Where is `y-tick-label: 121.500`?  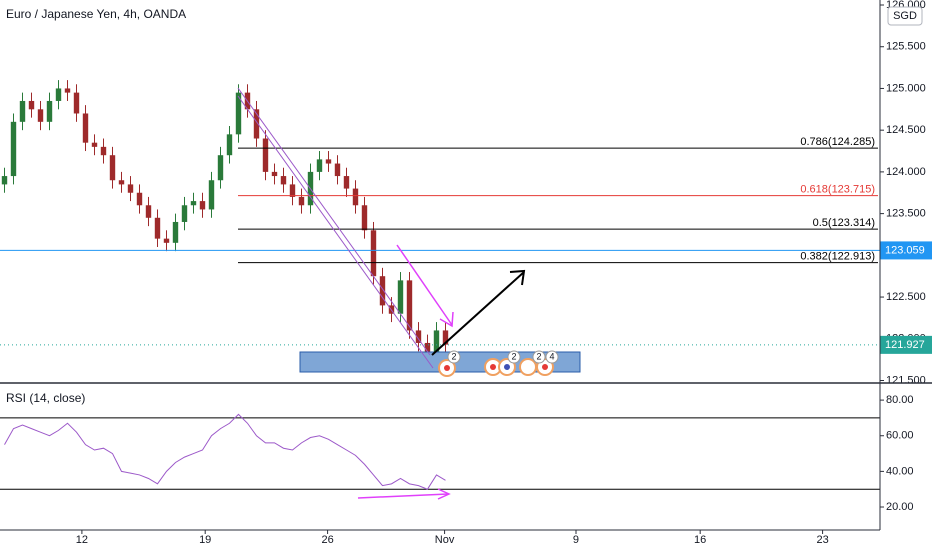 y-tick-label: 121.500 is located at coordinates (906, 380).